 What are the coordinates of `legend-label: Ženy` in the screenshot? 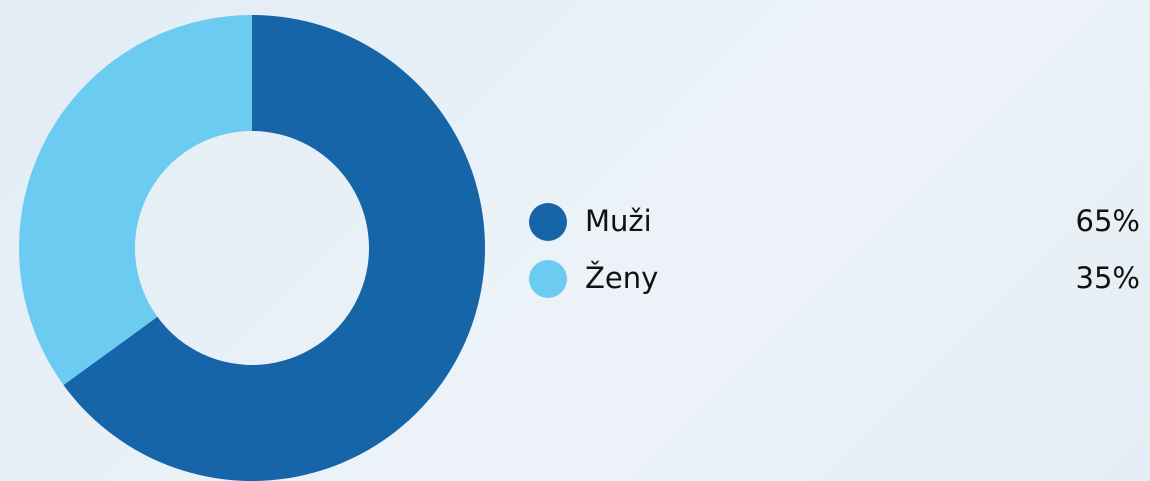 It's located at (621, 278).